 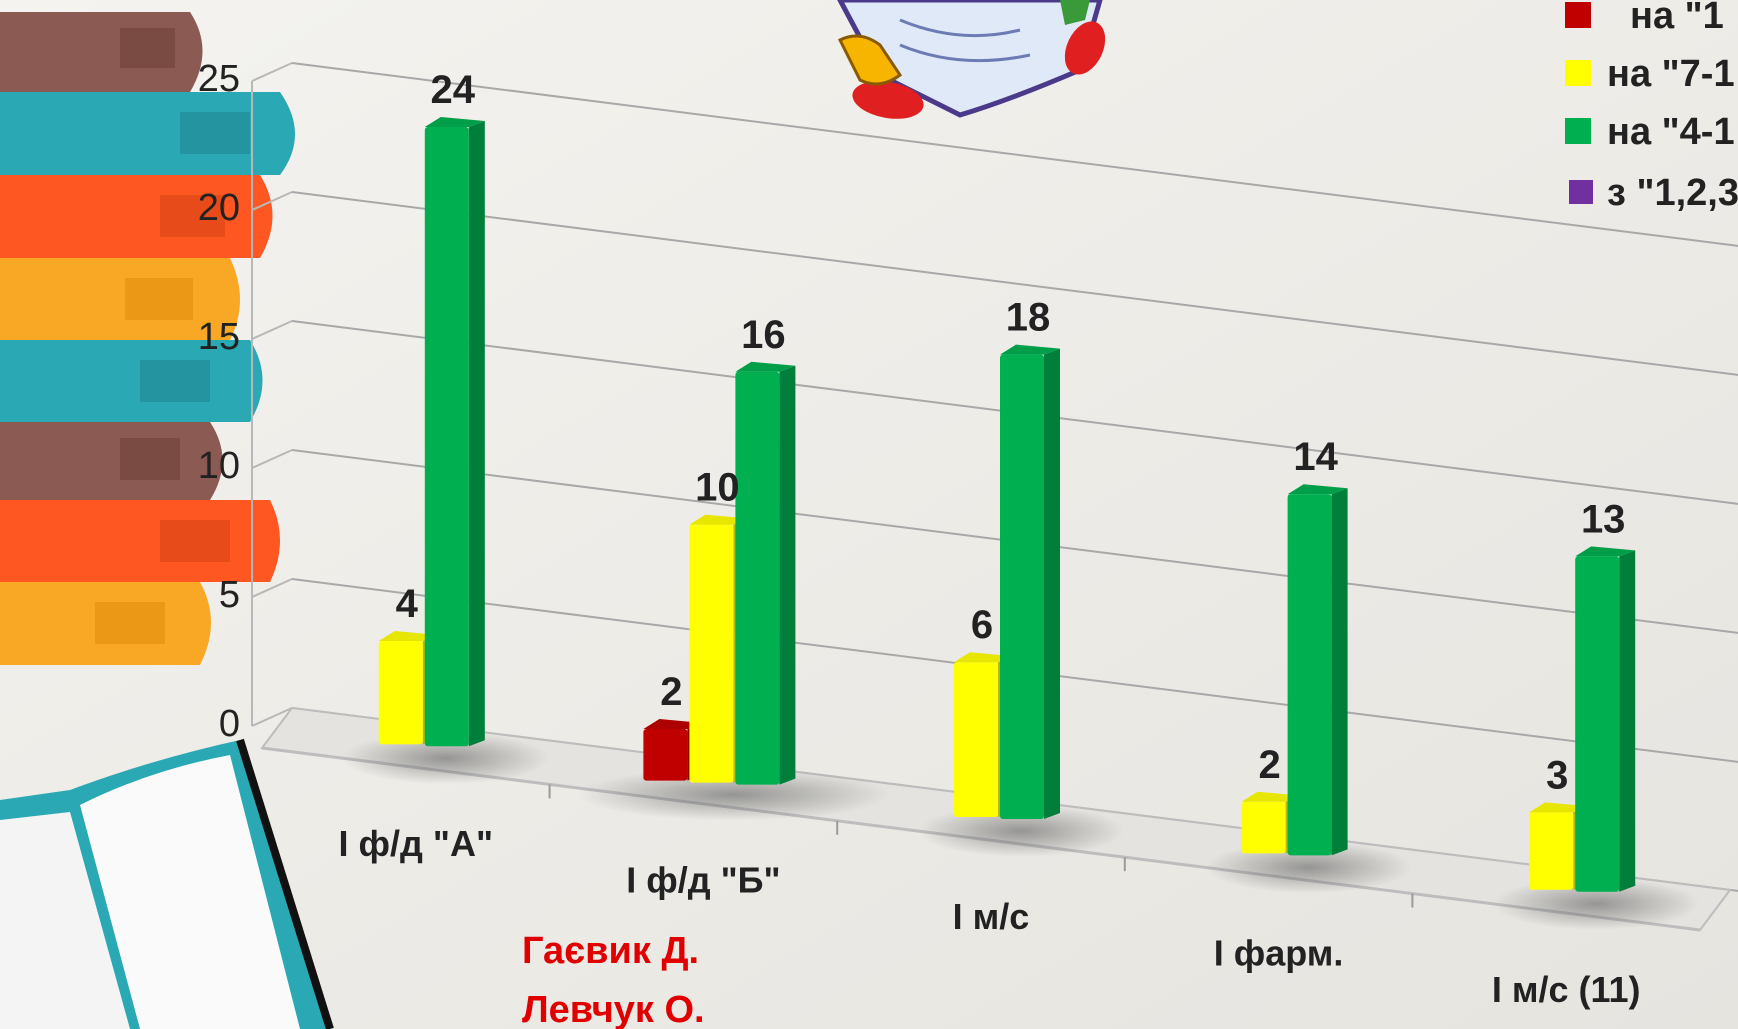 What do you see at coordinates (1557, 775) in the screenshot?
I see `data-label-4-1: 3` at bounding box center [1557, 775].